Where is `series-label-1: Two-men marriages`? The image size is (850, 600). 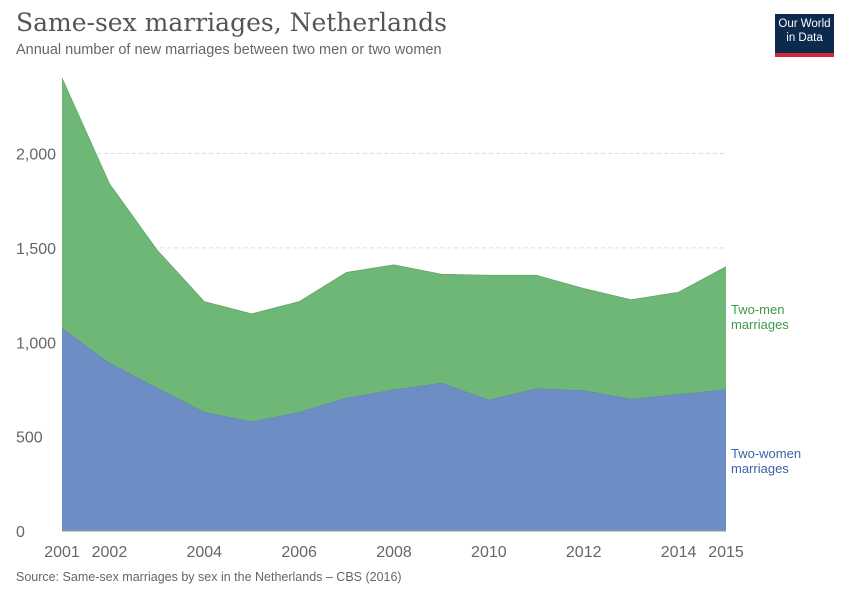
series-label-1: Two-men marriages is located at coordinates (760, 317).